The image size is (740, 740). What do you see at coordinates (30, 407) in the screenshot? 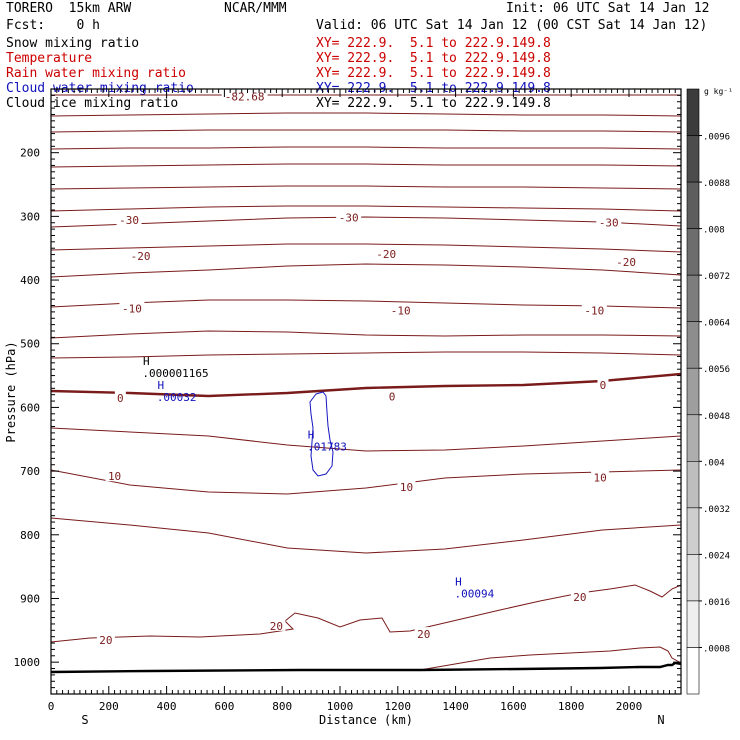
I see `y-tick-label: 600` at bounding box center [30, 407].